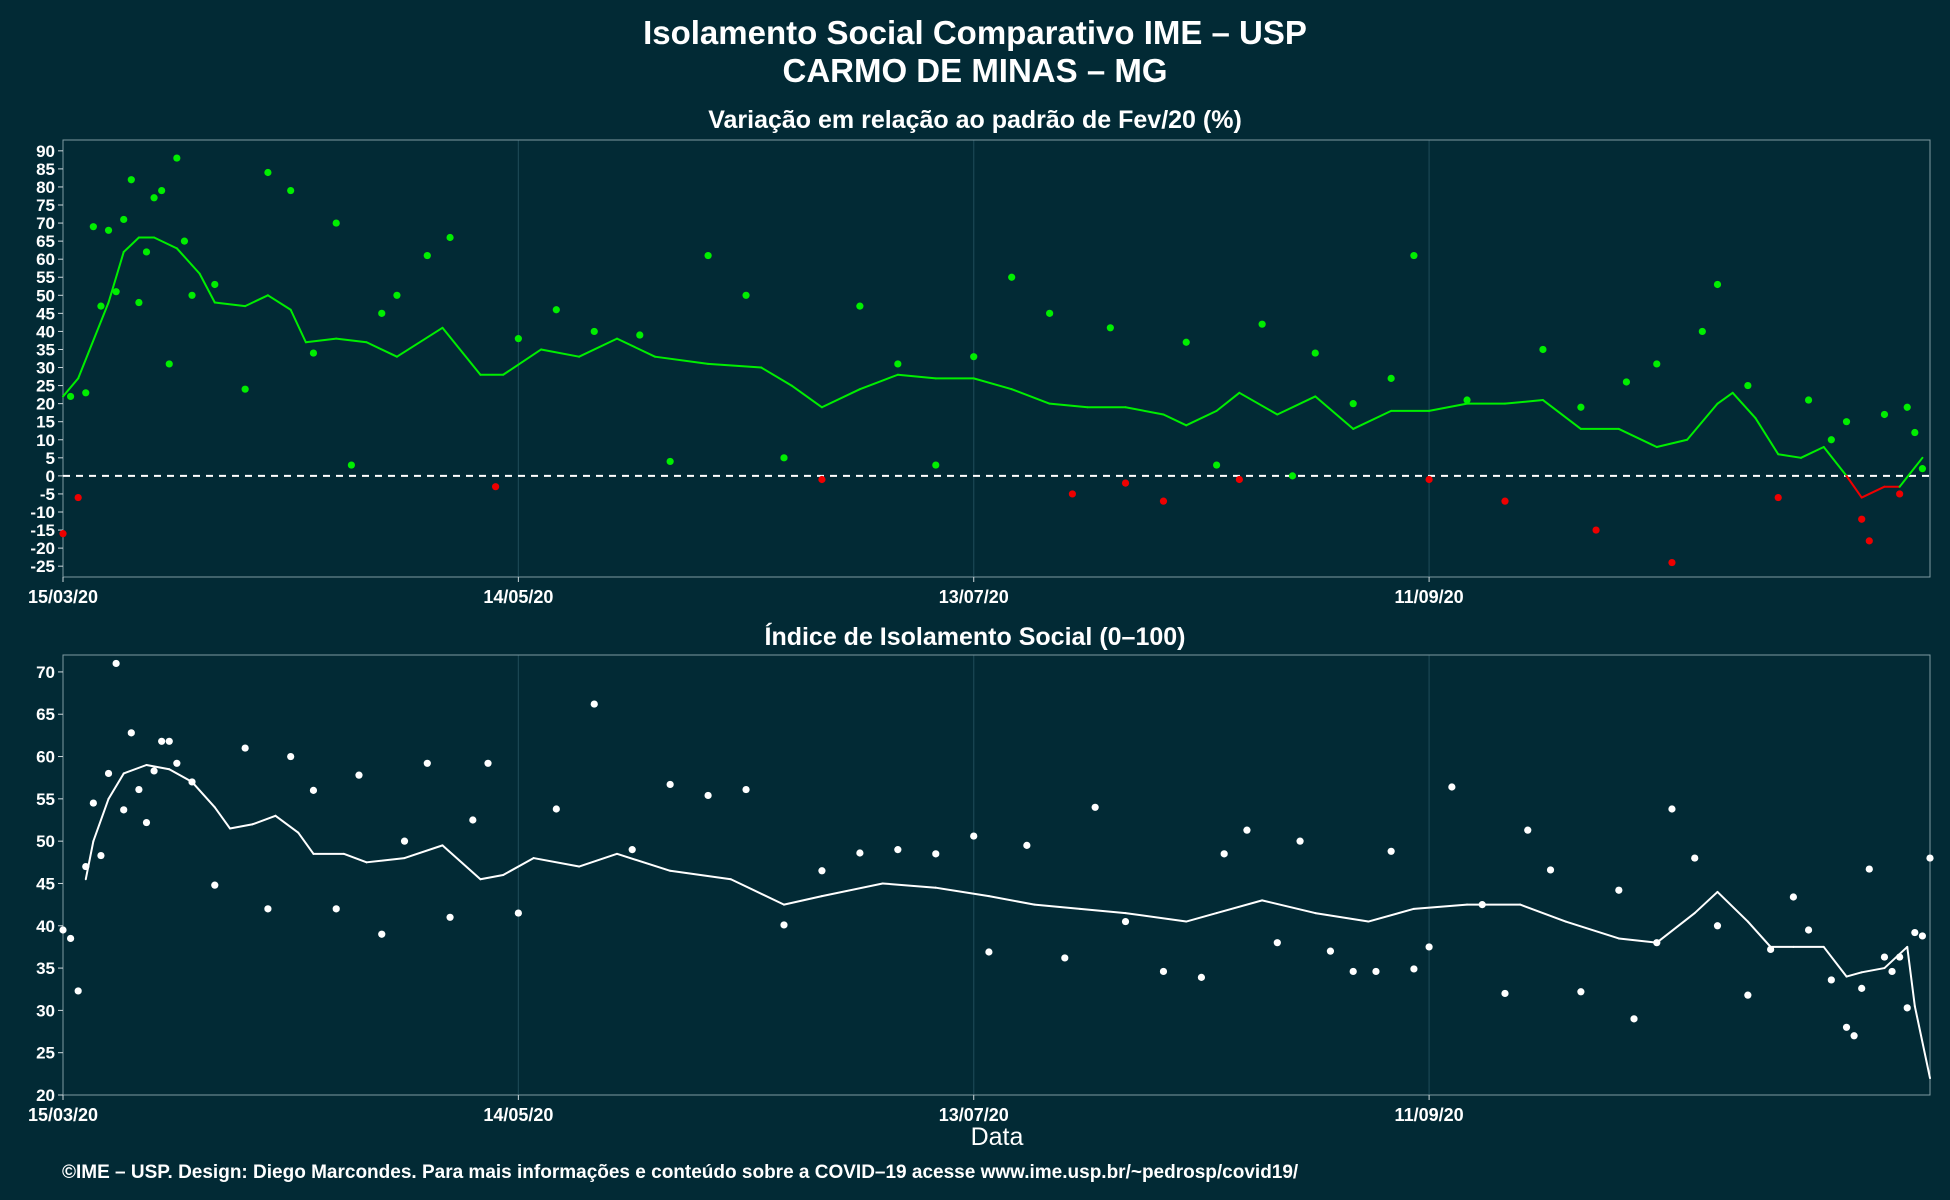  I want to click on bottom-panel-title: Índice de Isolamento Social (0–100), so click(975, 636).